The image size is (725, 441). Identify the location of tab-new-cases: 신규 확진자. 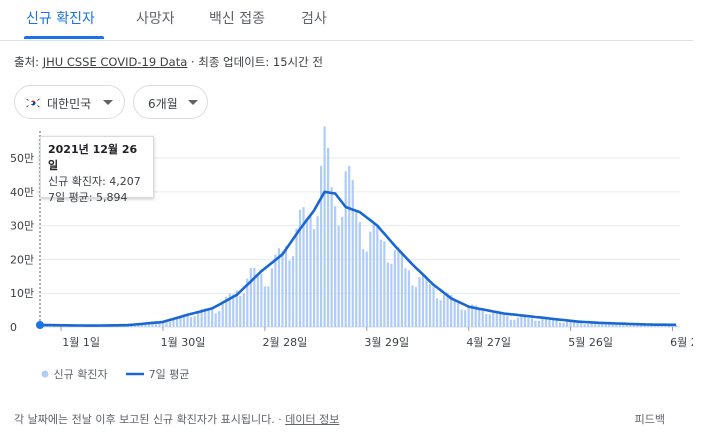
(60, 19).